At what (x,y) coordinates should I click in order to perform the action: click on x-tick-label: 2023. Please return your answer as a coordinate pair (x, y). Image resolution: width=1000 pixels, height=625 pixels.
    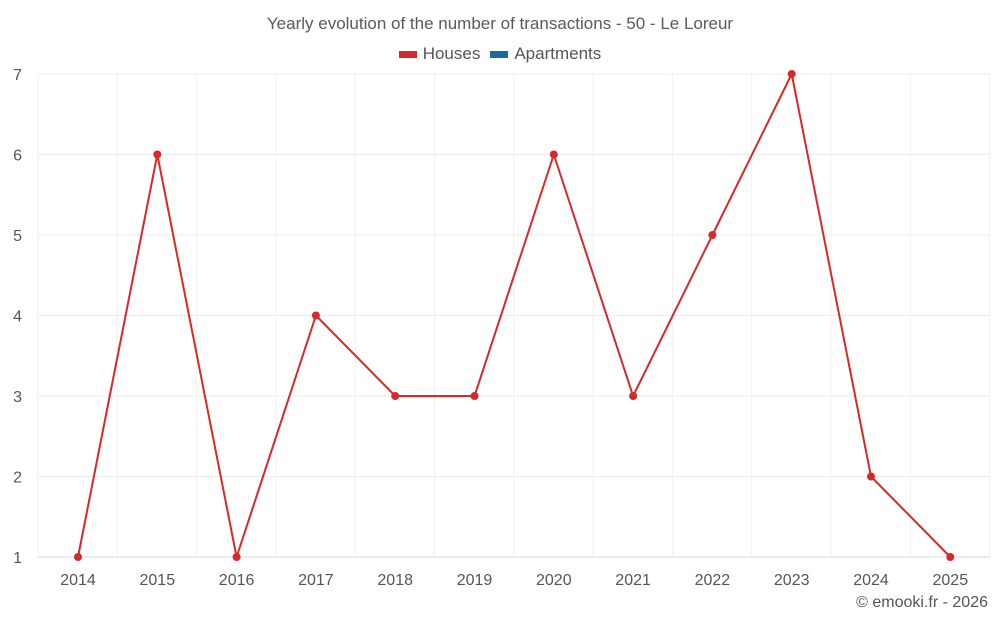
    Looking at the image, I should click on (792, 580).